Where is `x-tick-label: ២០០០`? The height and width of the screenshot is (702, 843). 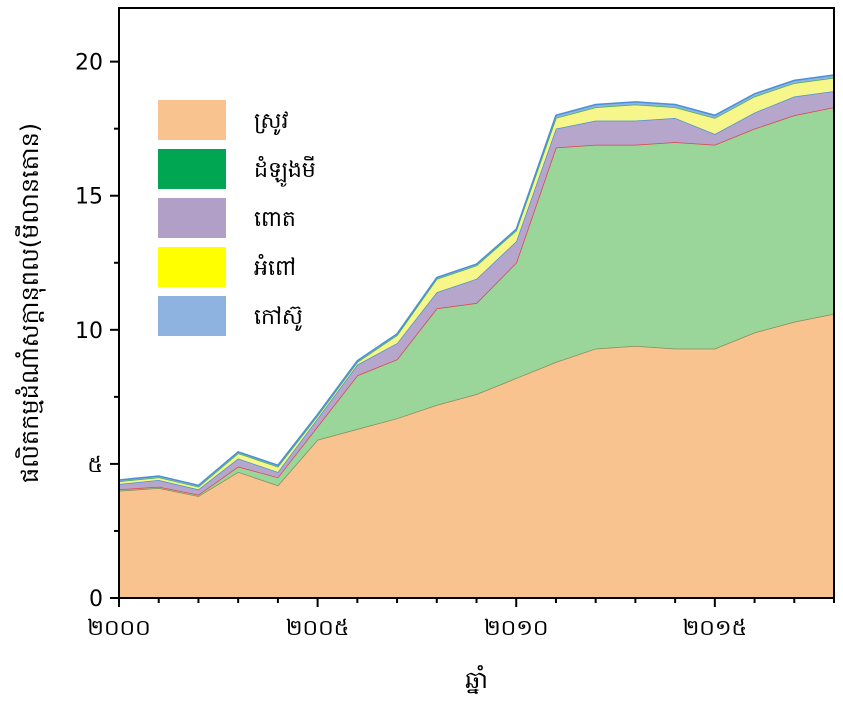 x-tick-label: ២០០០ is located at coordinates (118, 628).